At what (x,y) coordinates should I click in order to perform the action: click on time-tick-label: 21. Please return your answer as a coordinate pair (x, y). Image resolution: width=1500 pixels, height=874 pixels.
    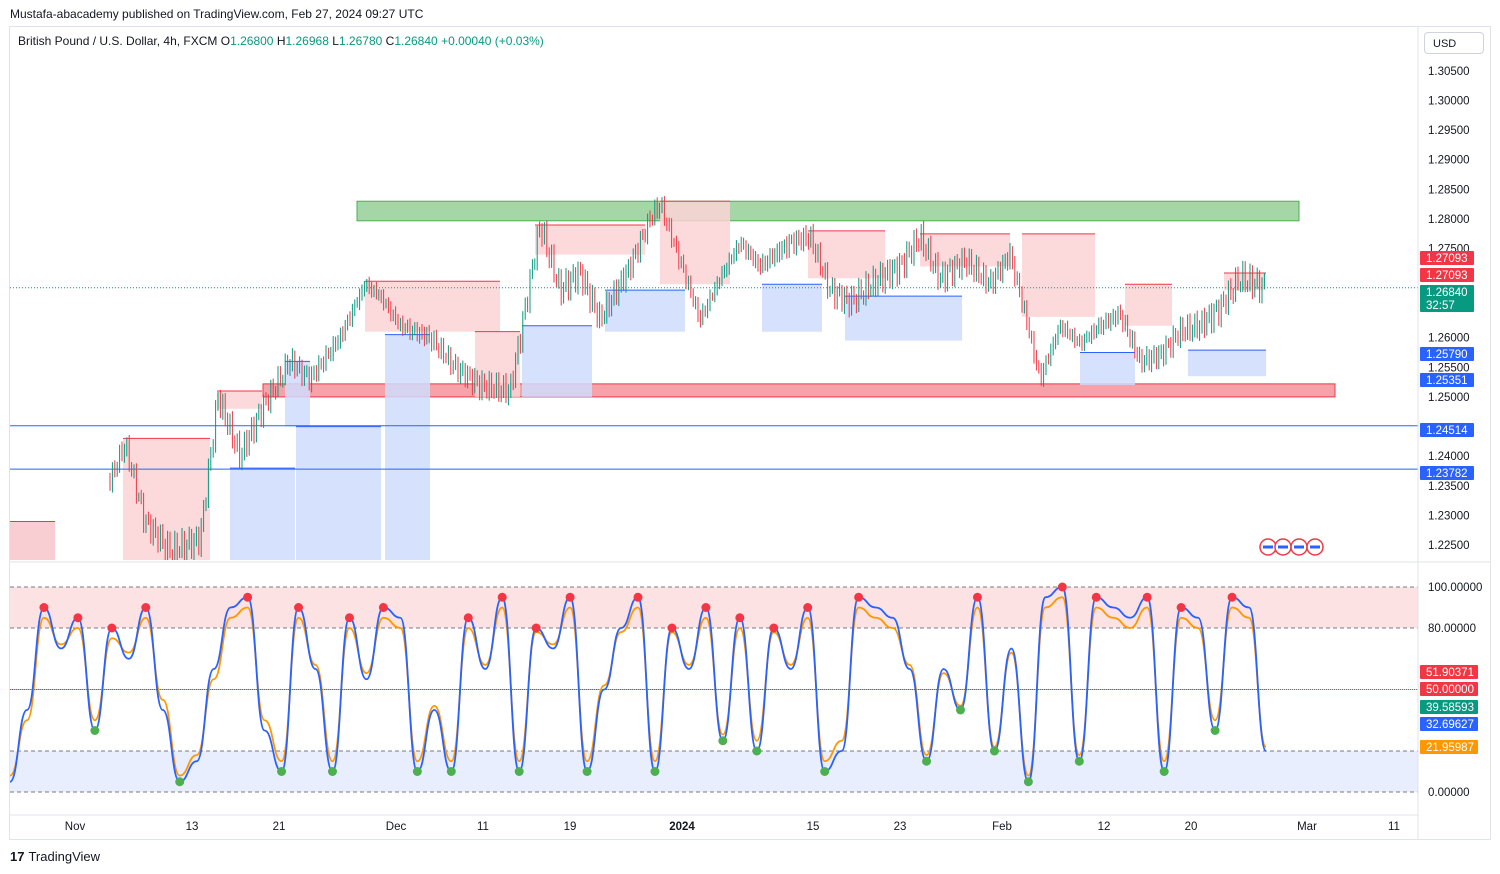
    Looking at the image, I should click on (279, 827).